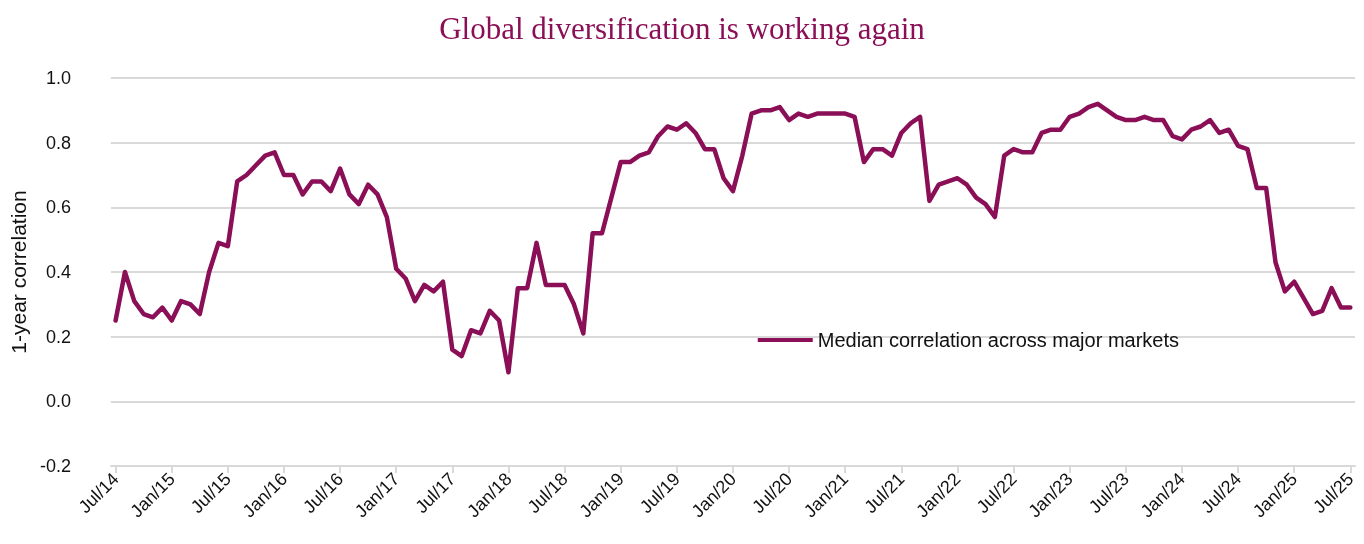  I want to click on y-tick-label: 0.4, so click(58, 272).